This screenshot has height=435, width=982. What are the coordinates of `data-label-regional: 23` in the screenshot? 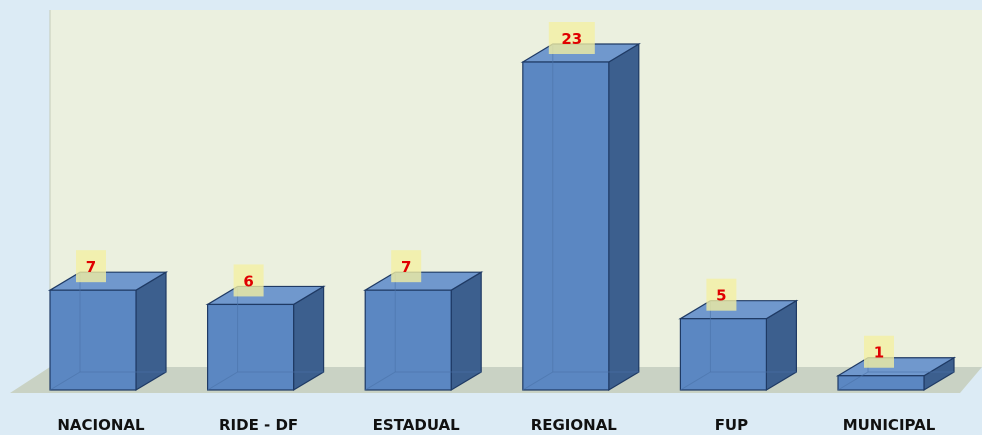 It's located at (571, 38).